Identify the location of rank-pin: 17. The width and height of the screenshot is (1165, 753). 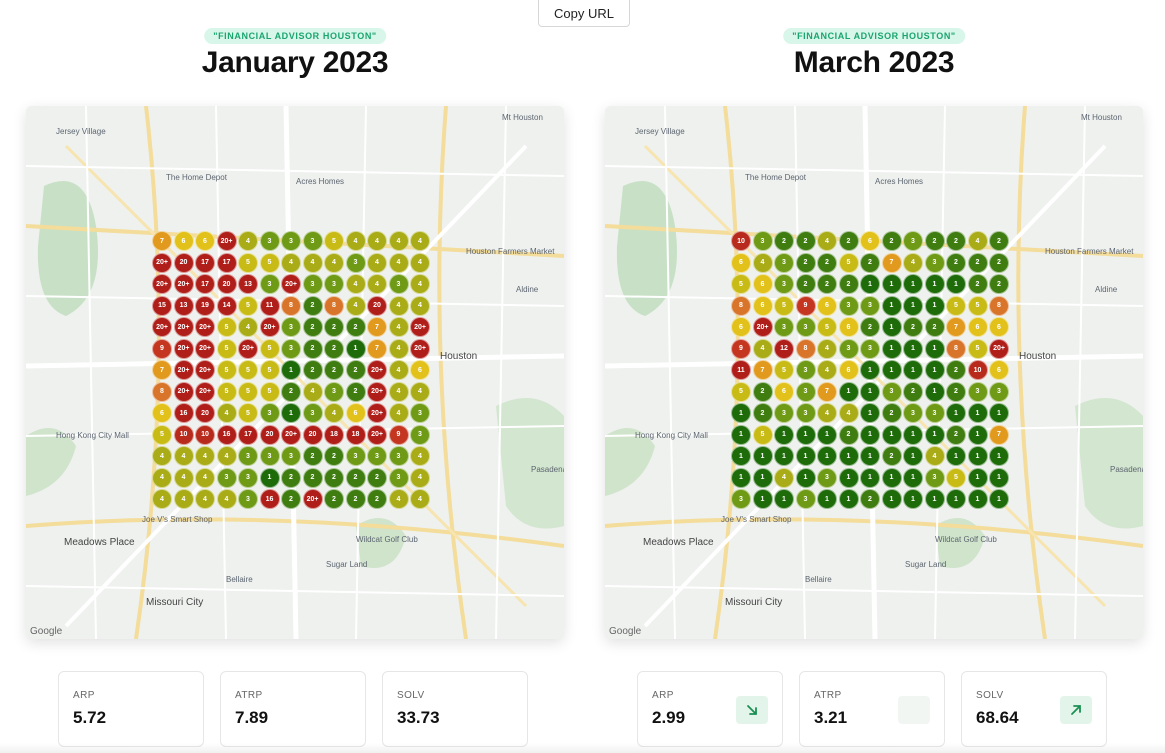
(205, 262).